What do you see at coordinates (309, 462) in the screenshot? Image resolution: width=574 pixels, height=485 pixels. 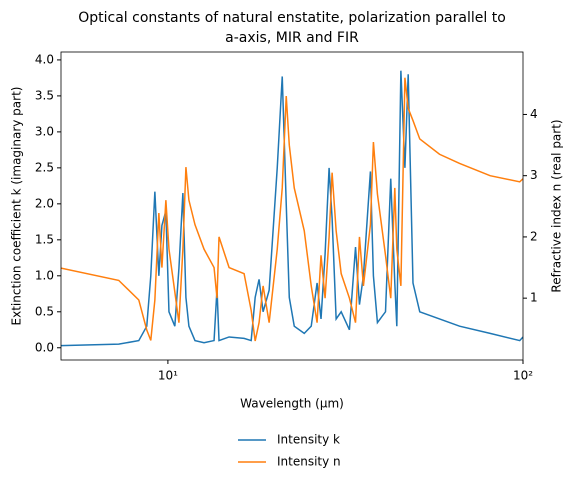 I see `legend-label: Intensity n` at bounding box center [309, 462].